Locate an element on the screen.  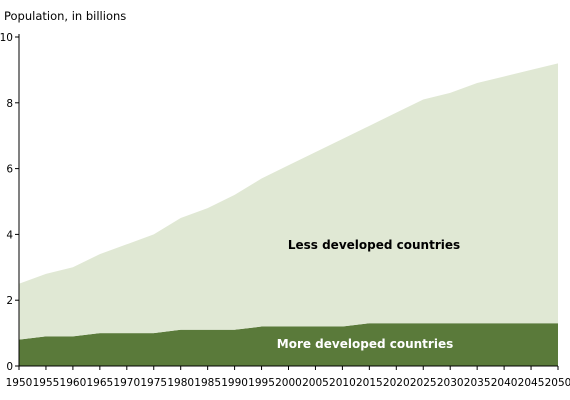
y-tick-label: 10 is located at coordinates (6, 38).